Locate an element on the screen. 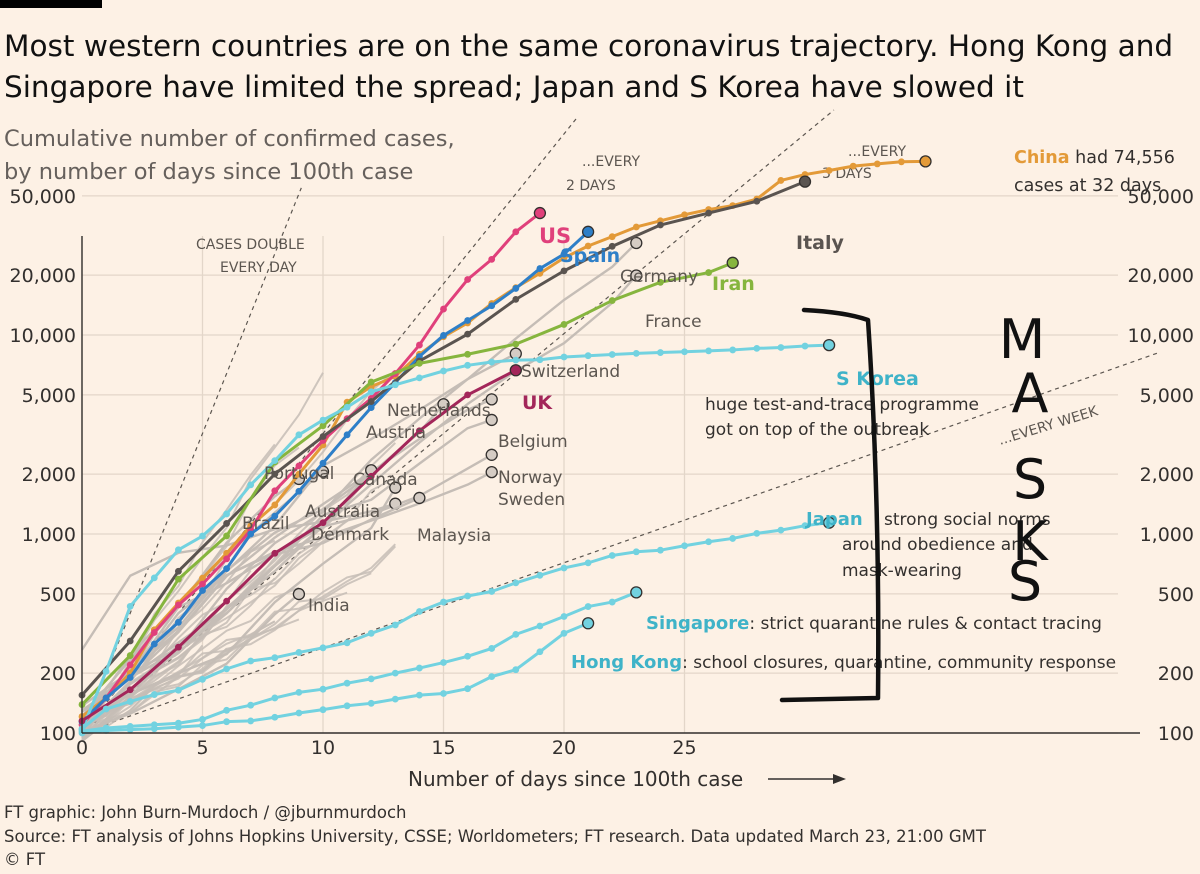 This screenshot has width=1200, height=874. y-tick-label-left: 100 is located at coordinates (58, 734).